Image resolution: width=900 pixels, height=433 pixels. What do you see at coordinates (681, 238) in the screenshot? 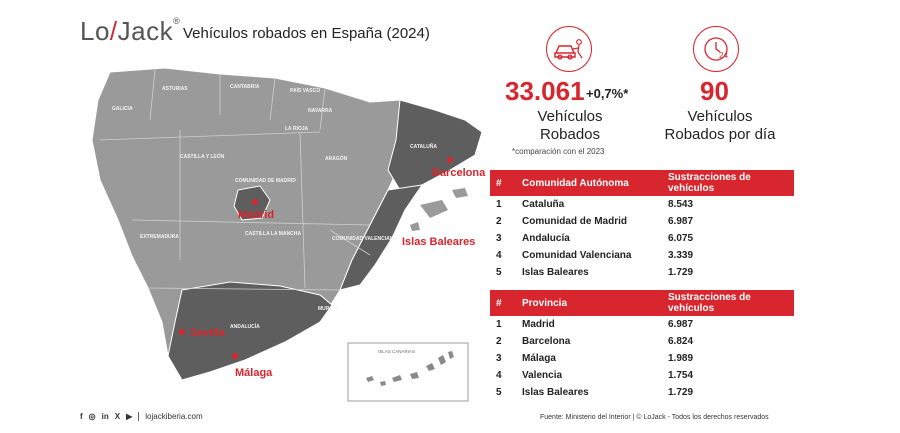
I see `row-value: 6.075` at bounding box center [681, 238].